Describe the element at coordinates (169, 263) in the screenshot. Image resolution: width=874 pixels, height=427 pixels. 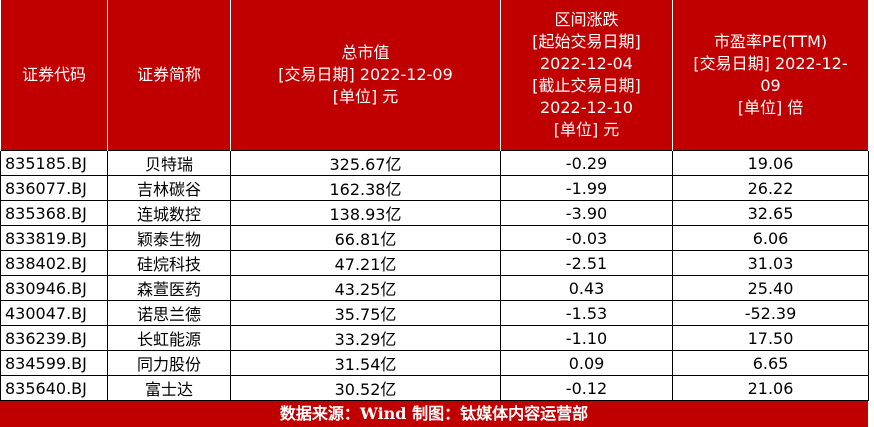
I see `table-cell: 硅烷科技` at that location.